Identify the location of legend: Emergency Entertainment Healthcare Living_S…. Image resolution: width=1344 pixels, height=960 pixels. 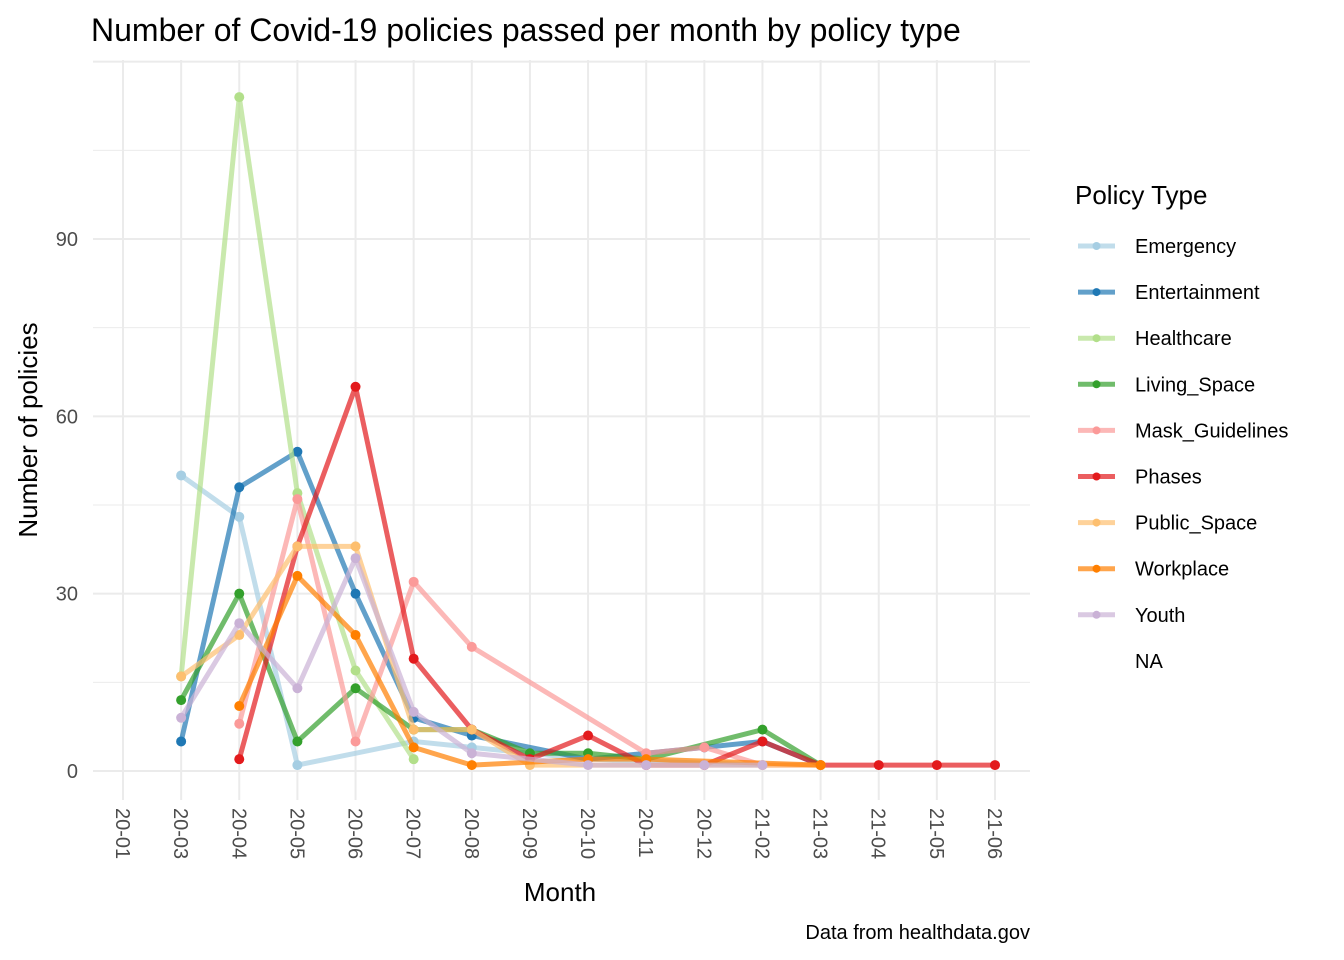
(1183, 454).